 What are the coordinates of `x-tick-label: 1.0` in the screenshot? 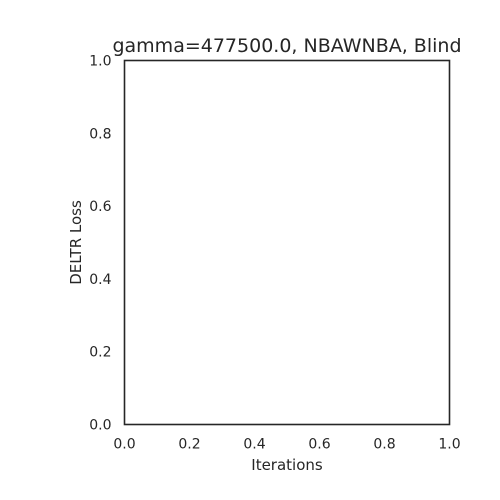 It's located at (449, 445).